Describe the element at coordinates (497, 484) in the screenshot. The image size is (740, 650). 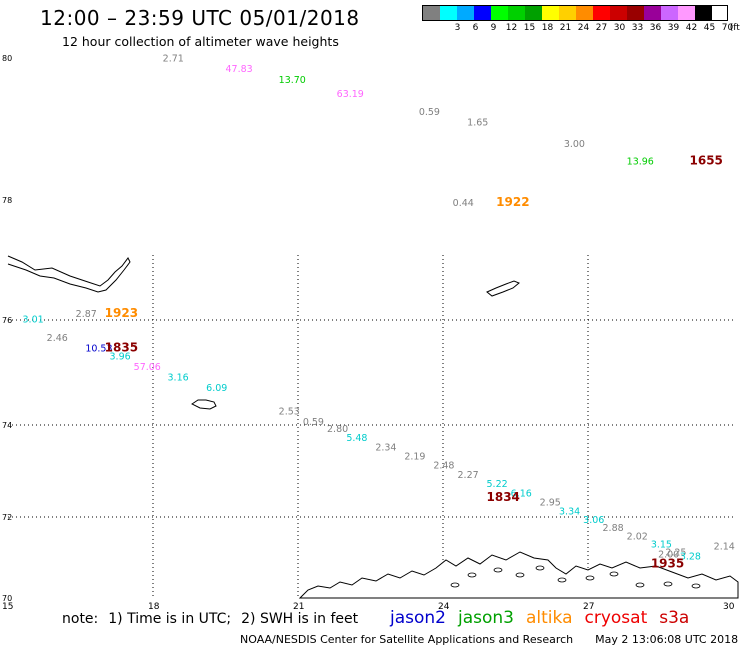
I see `wave-height-value: 5.22` at that location.